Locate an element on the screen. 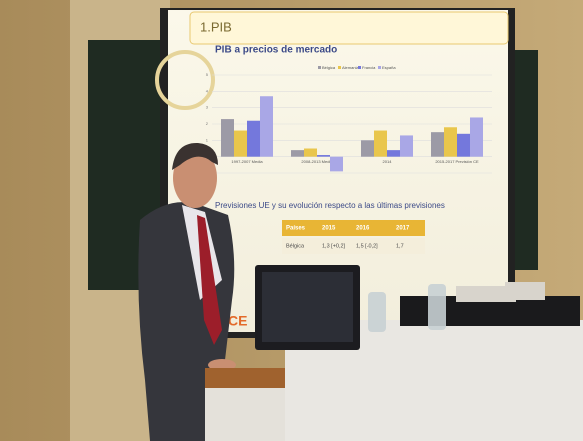 Image resolution: width=583 pixels, height=441 pixels. section-title: 1.PIB is located at coordinates (216, 26).